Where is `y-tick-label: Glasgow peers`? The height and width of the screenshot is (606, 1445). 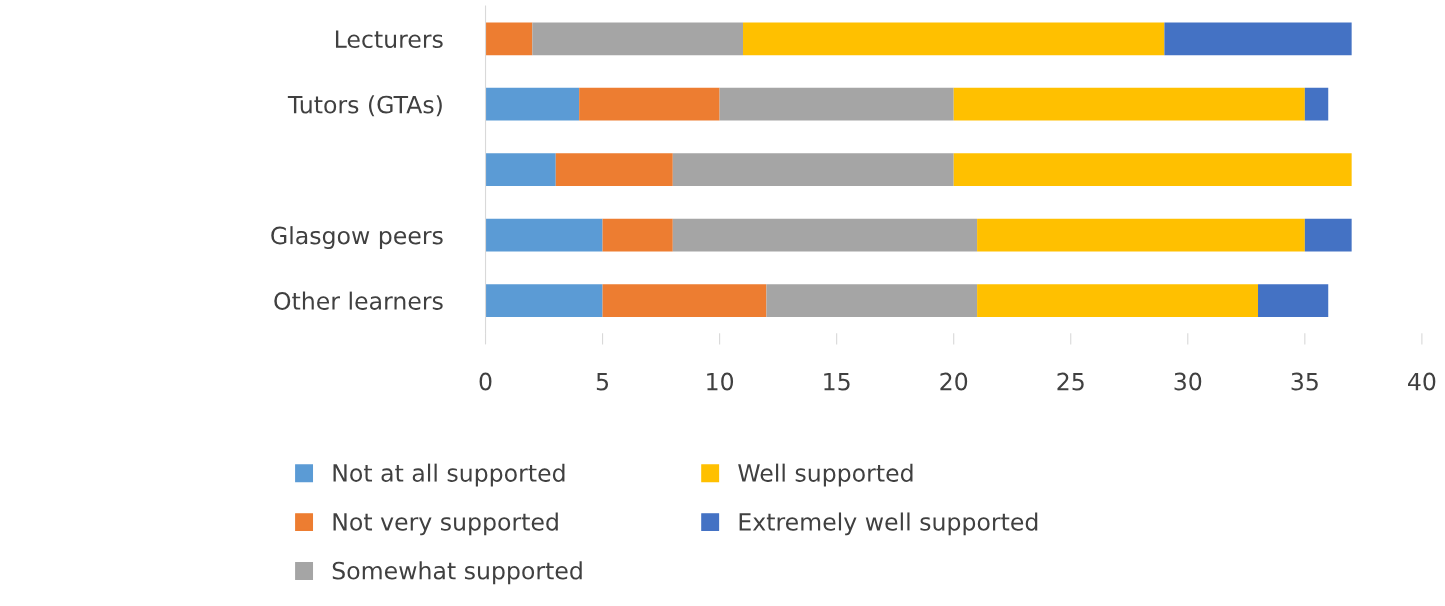
y-tick-label: Glasgow peers is located at coordinates (357, 238).